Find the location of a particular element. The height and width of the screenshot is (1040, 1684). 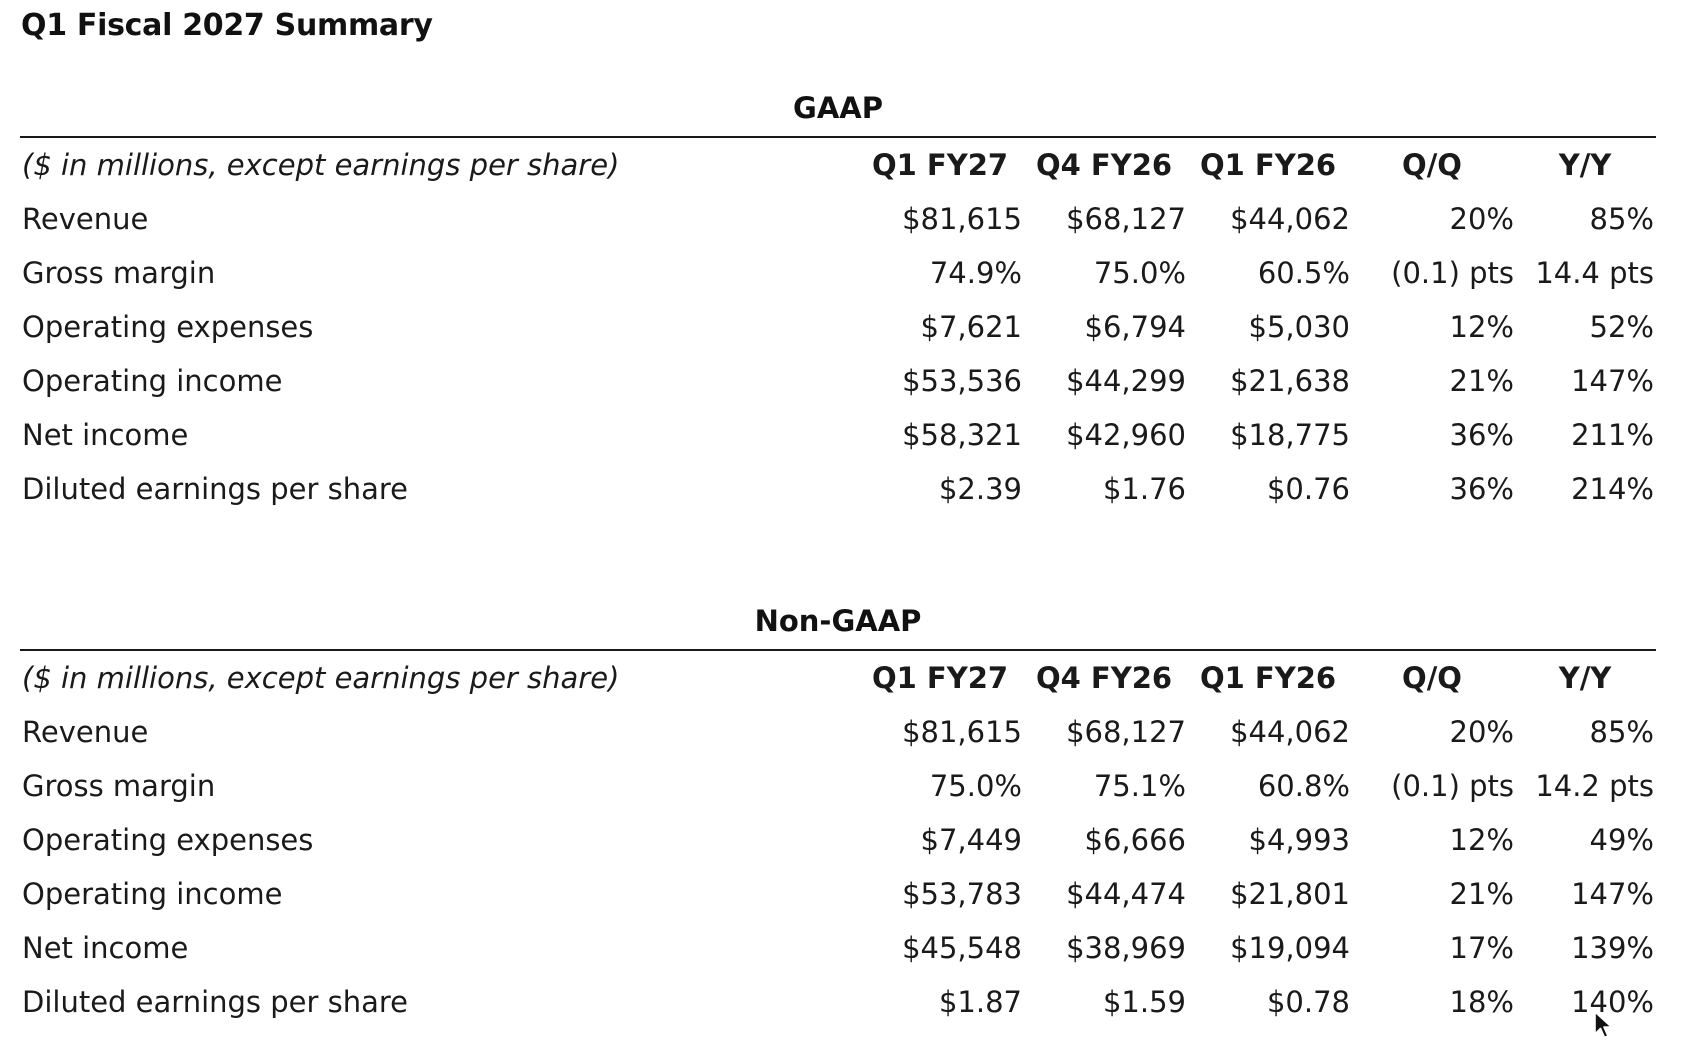

cell-q4-fy26: $42,960 is located at coordinates (1126, 435).